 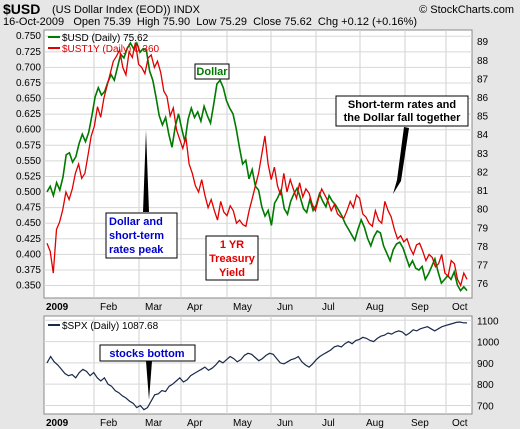 I want to click on right-y-tick-label: 76, so click(x=483, y=284).